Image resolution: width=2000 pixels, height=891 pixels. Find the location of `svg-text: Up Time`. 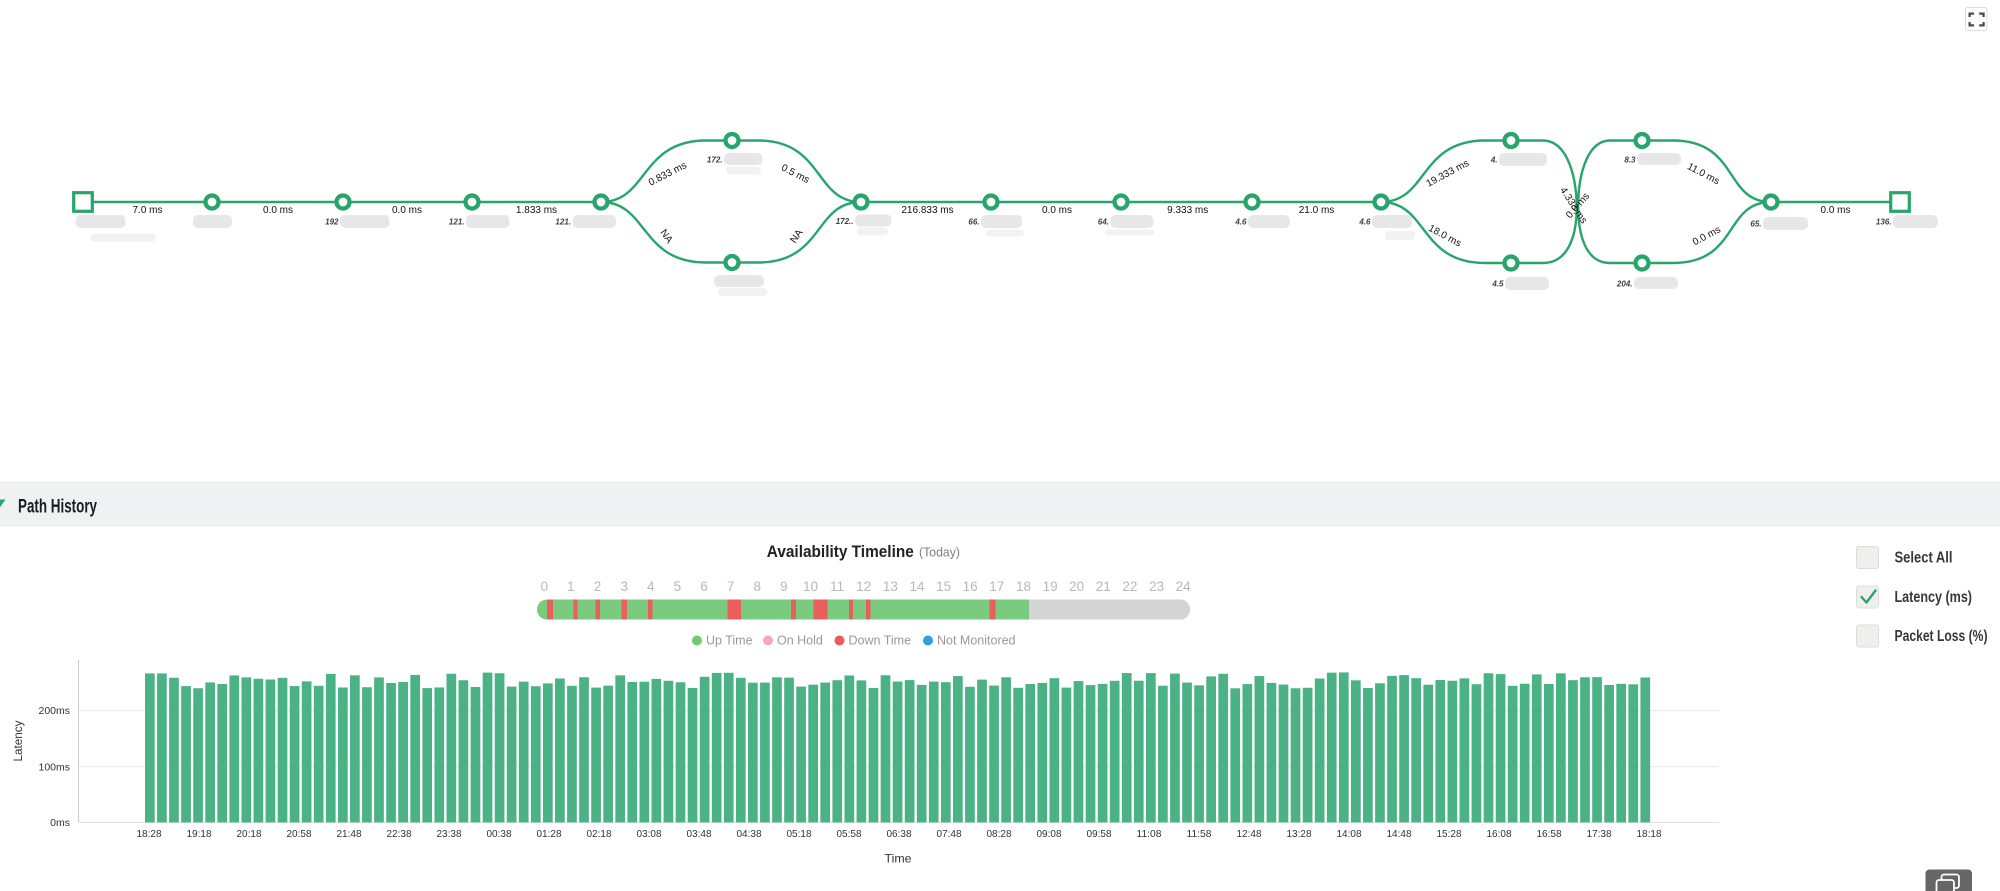

svg-text: Up Time is located at coordinates (729, 641).